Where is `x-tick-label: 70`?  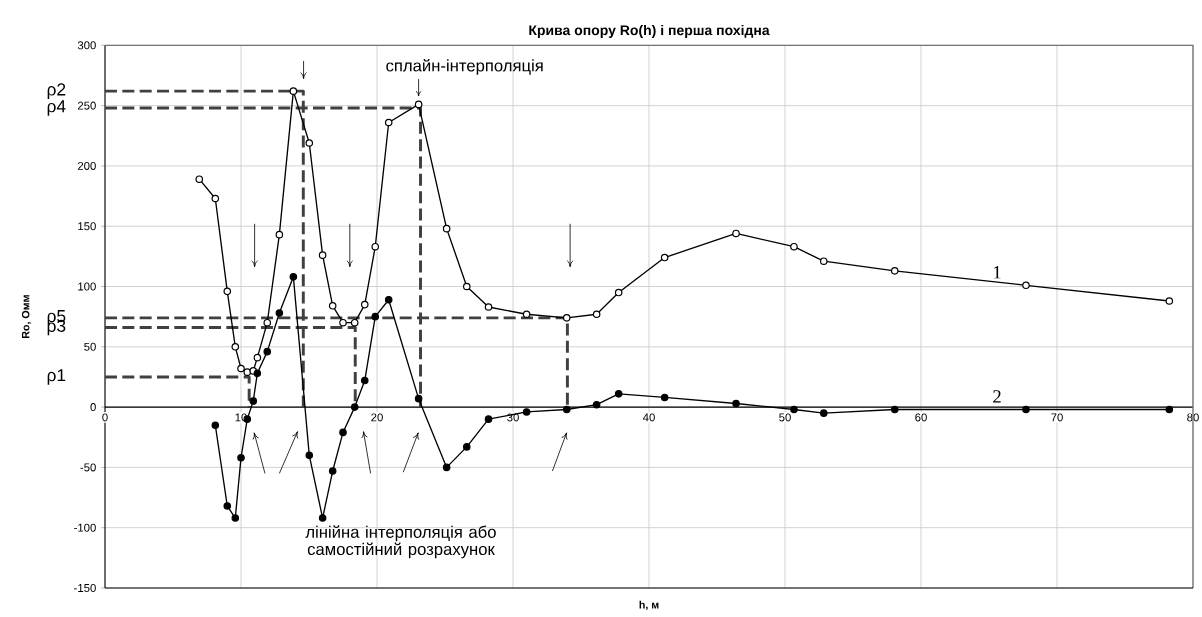
x-tick-label: 70 is located at coordinates (1057, 417).